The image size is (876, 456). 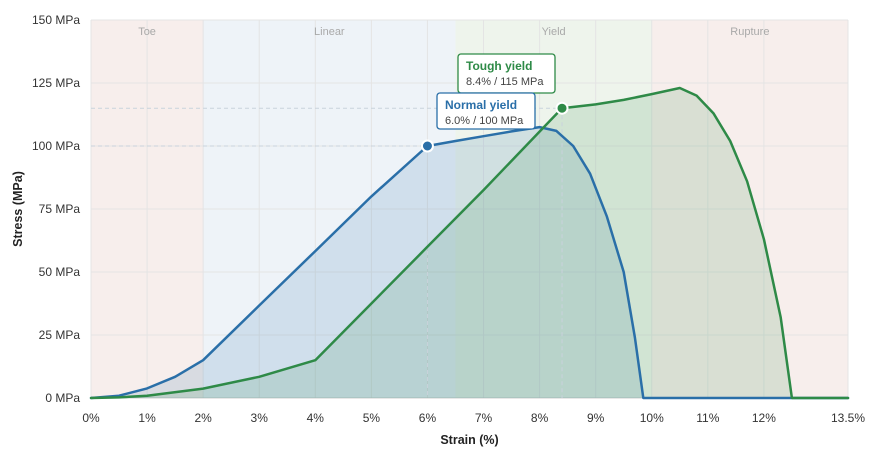 I want to click on y-axis-title: Stress (MPa), so click(x=18, y=209).